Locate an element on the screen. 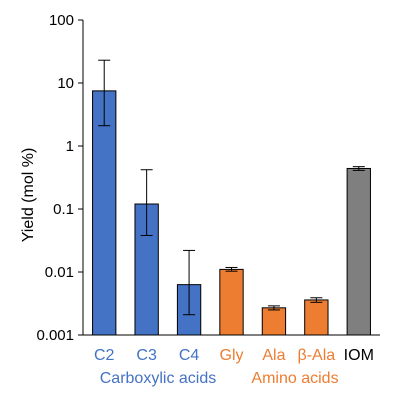 This screenshot has width=394, height=394. y-tick-label: 0.01 is located at coordinates (59, 272).